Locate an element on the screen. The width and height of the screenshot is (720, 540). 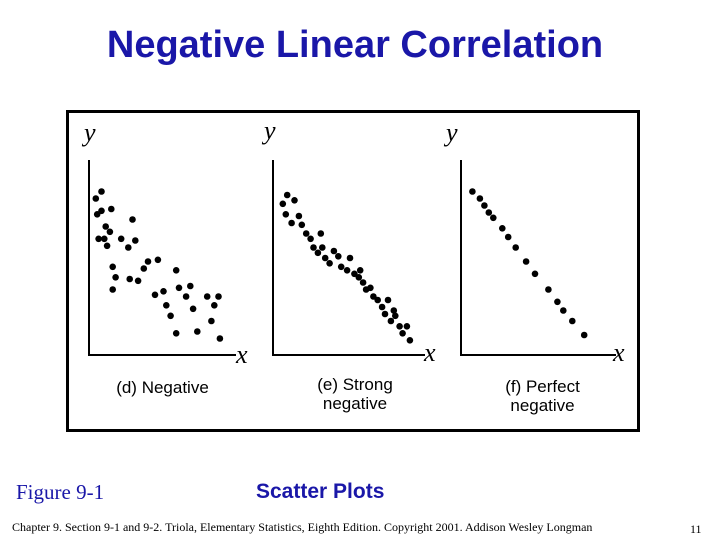
plot-f-axes is located at coordinates (538, 258).